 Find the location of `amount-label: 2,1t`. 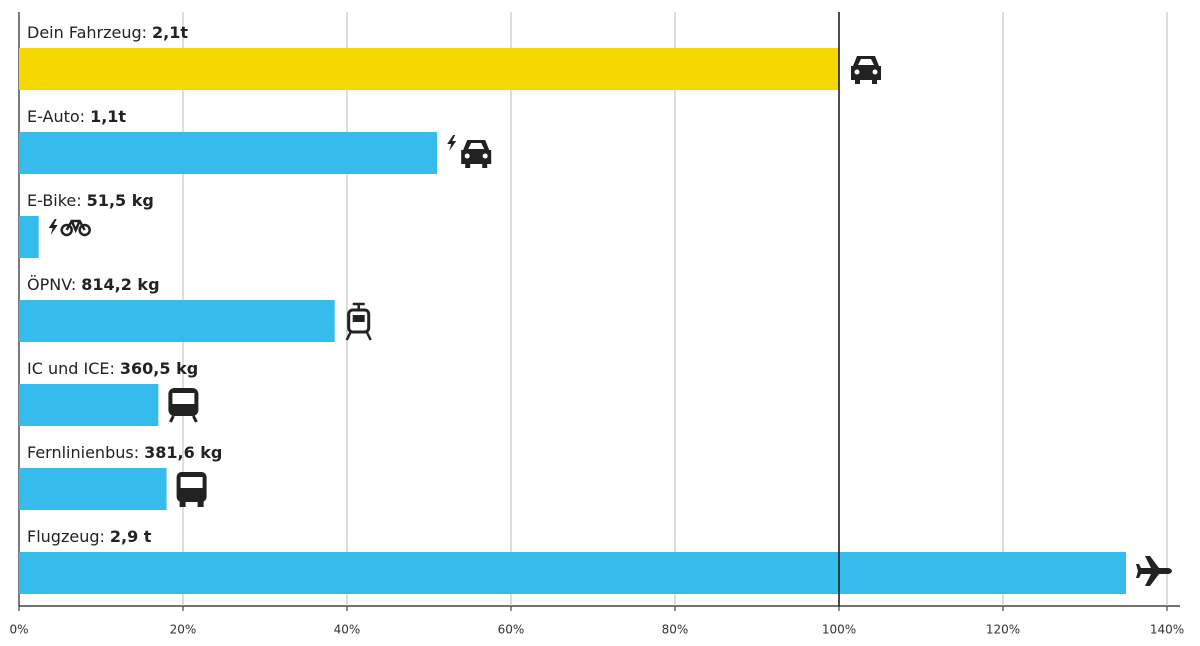

amount-label: 2,1t is located at coordinates (170, 32).